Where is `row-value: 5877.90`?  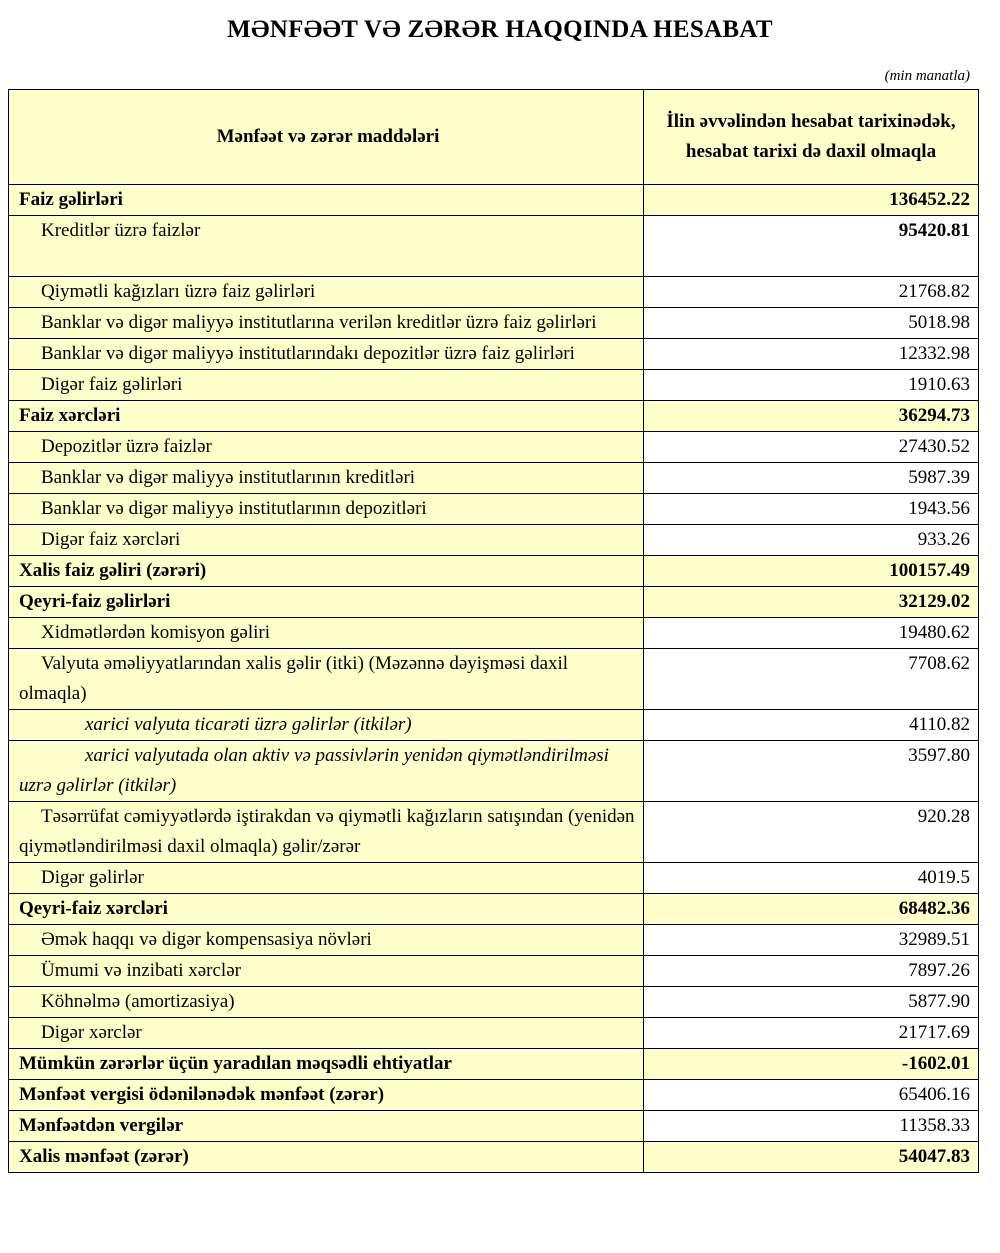
row-value: 5877.90 is located at coordinates (811, 1002).